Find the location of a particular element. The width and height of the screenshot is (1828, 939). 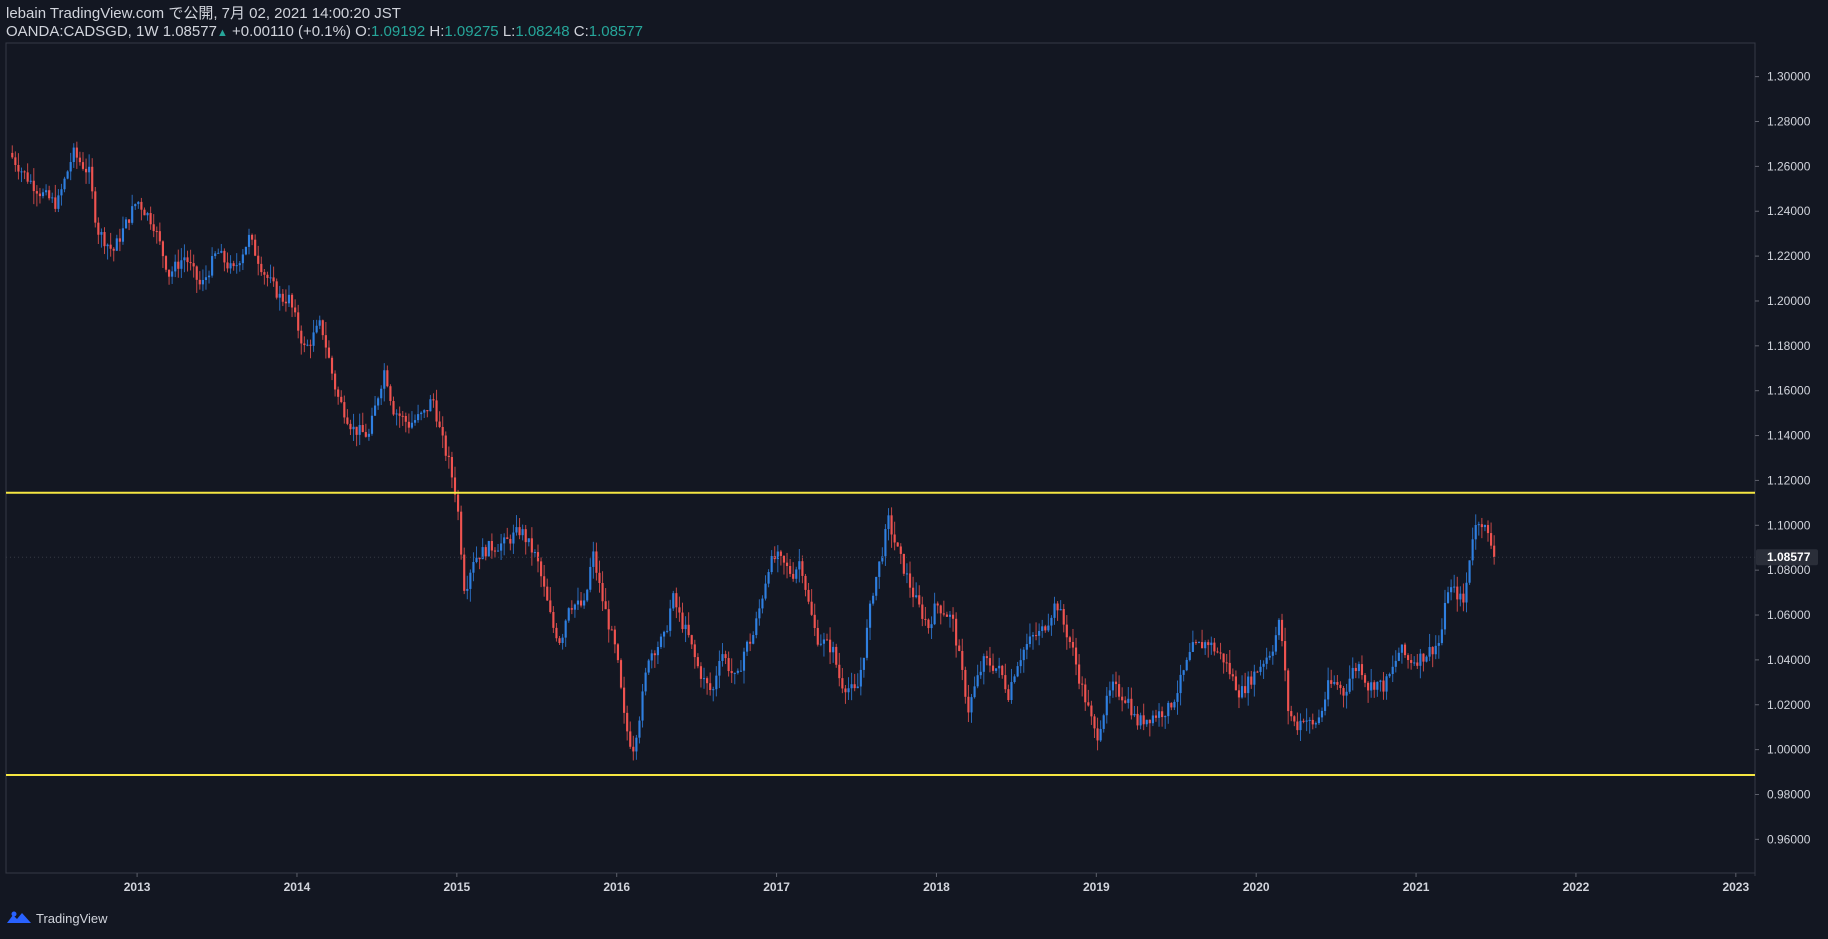

y-tick-label: 1.26000 is located at coordinates (1789, 166).